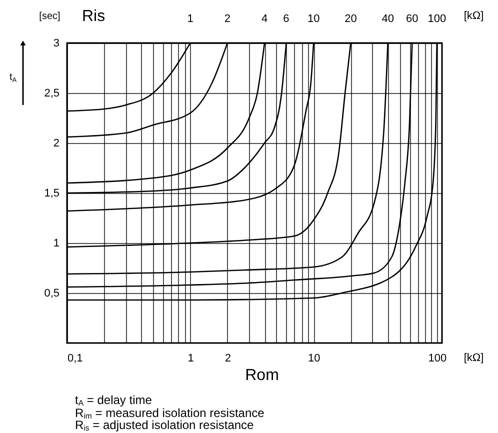  What do you see at coordinates (437, 358) in the screenshot?
I see `x-tick-label: 100` at bounding box center [437, 358].